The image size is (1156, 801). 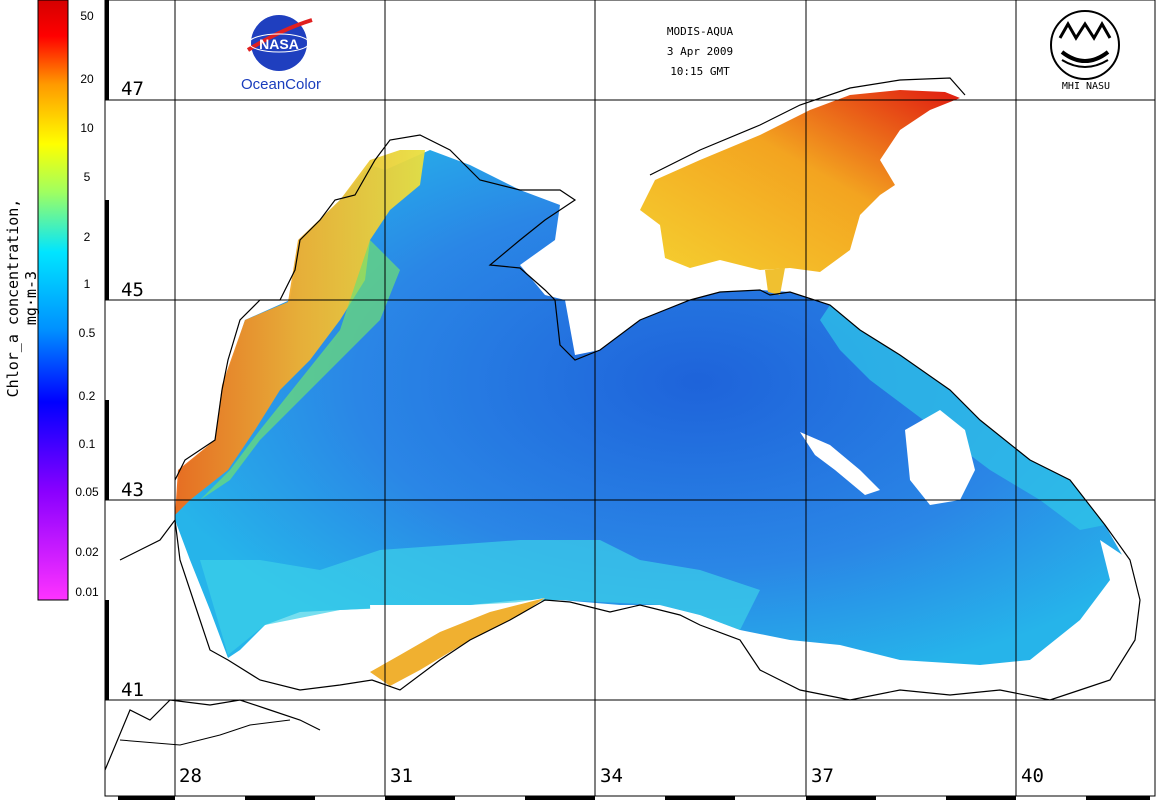 I want to click on colorbar-tick: 0.02, so click(x=87, y=552).